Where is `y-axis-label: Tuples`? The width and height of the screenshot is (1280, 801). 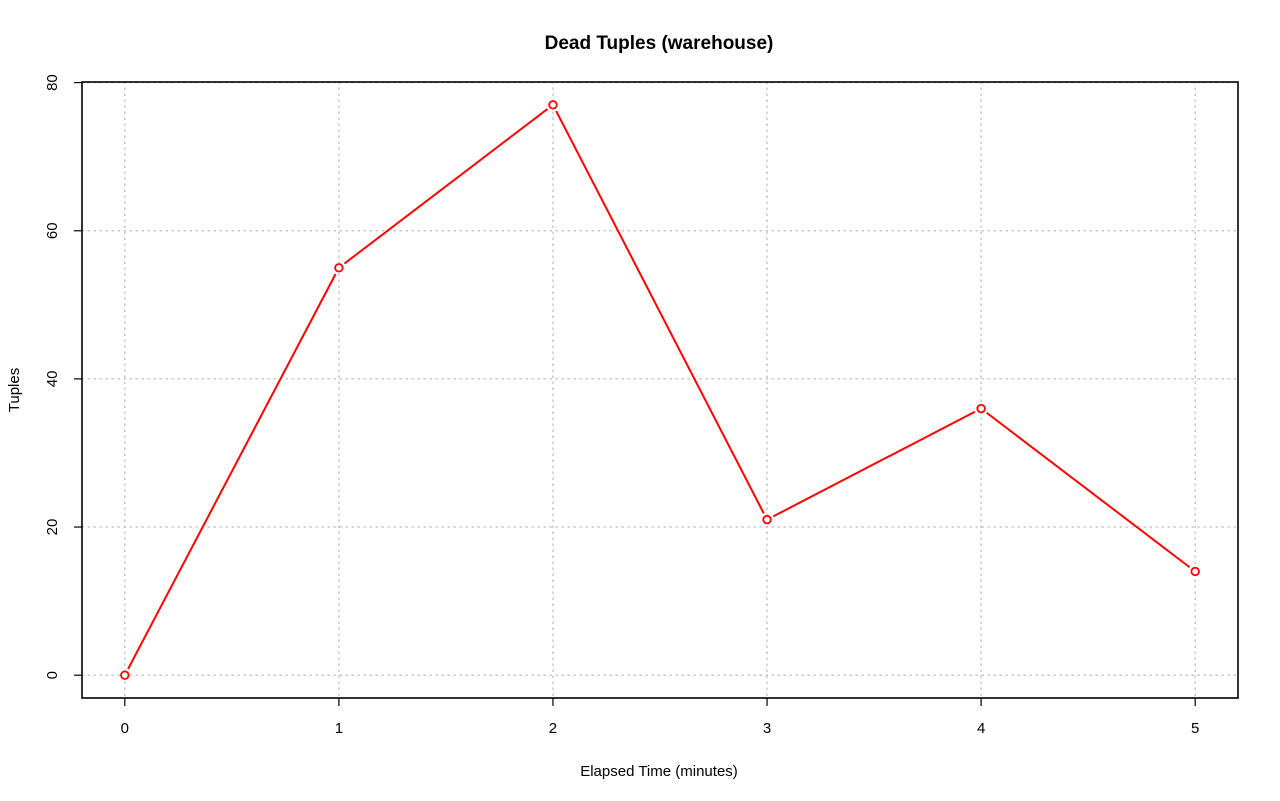
y-axis-label: Tuples is located at coordinates (14, 390).